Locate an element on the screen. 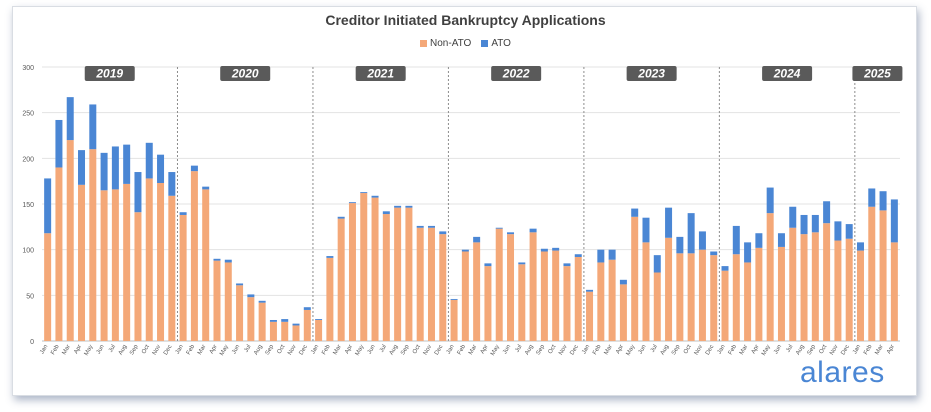 This screenshot has width=931, height=412. year-badge is located at coordinates (245, 73).